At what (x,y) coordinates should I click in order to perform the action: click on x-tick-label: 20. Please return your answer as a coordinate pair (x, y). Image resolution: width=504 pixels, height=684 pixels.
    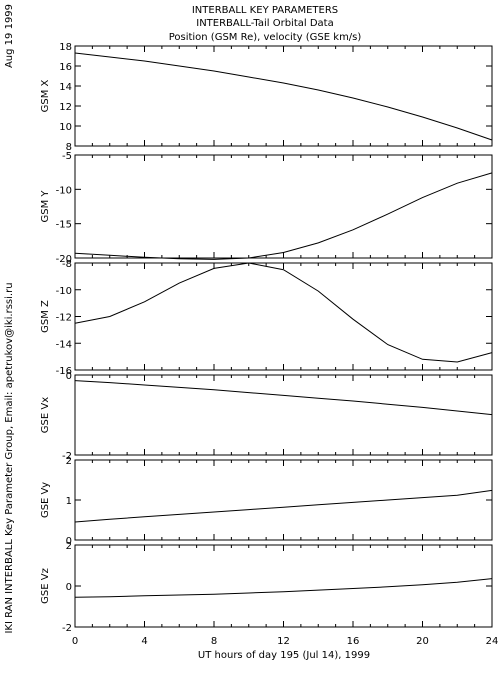
    Looking at the image, I should click on (422, 641).